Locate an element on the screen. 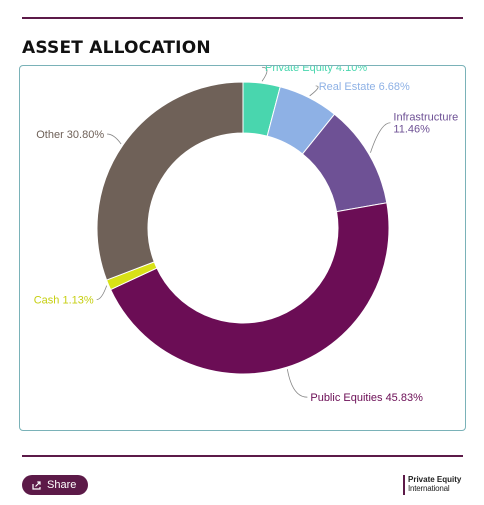  brand-line-2: International is located at coordinates (429, 488).